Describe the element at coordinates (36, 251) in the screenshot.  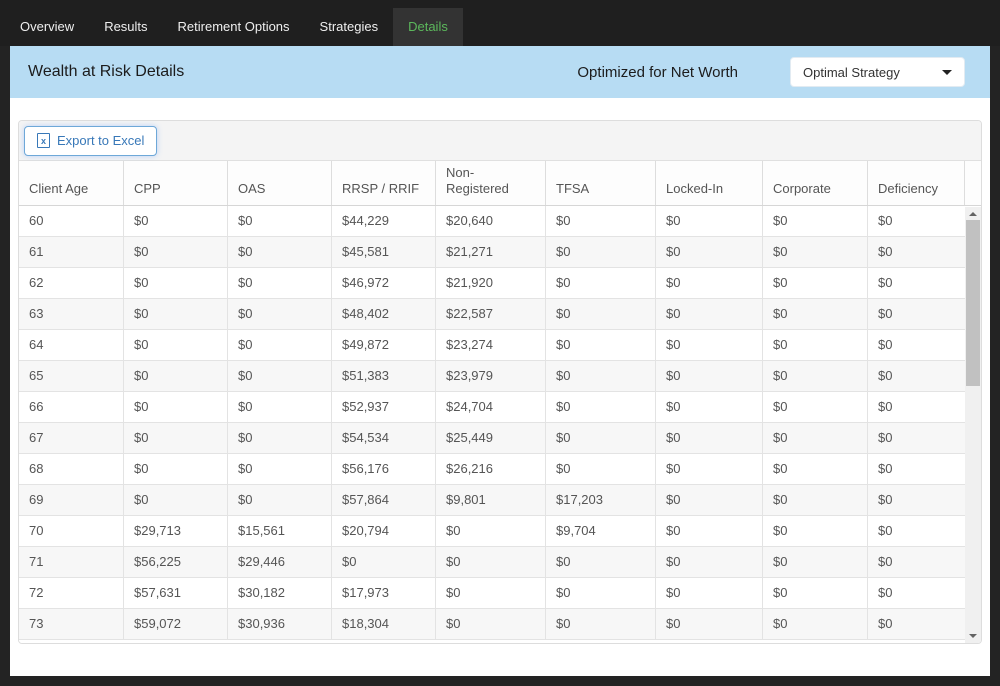
I see `table-cell: 61` at that location.